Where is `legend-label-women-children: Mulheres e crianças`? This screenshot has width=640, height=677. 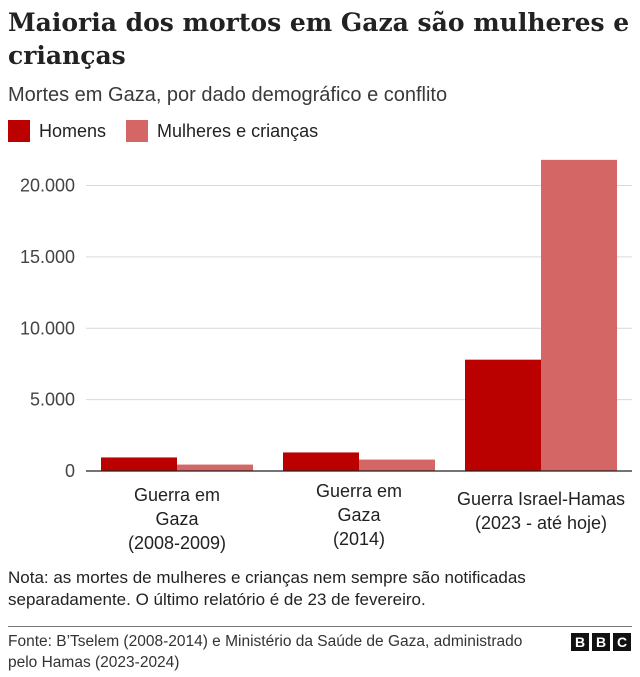 legend-label-women-children: Mulheres e crianças is located at coordinates (238, 130).